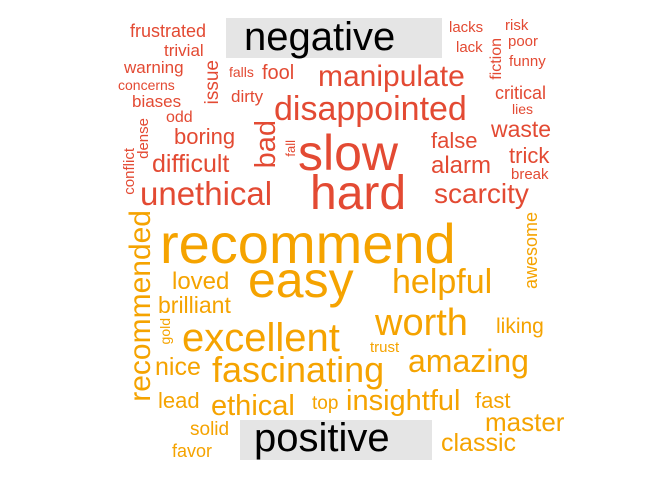 The image size is (672, 480). I want to click on word-amazing: amazing, so click(468, 361).